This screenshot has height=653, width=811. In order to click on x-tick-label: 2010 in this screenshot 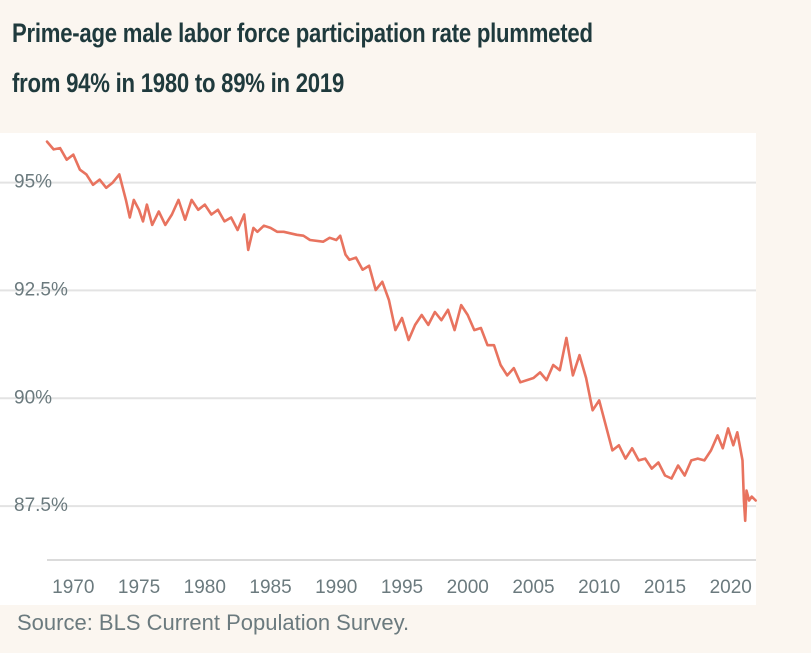, I will do `click(599, 587)`.